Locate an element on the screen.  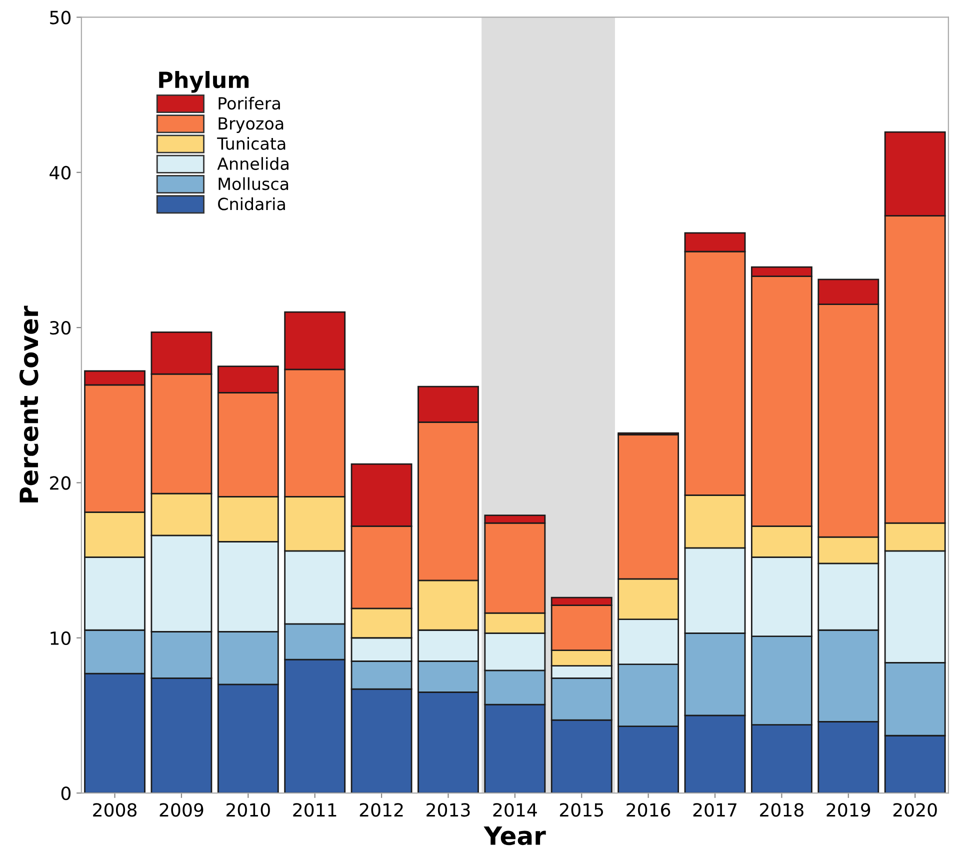
x-tick-label: 2011 is located at coordinates (314, 810).